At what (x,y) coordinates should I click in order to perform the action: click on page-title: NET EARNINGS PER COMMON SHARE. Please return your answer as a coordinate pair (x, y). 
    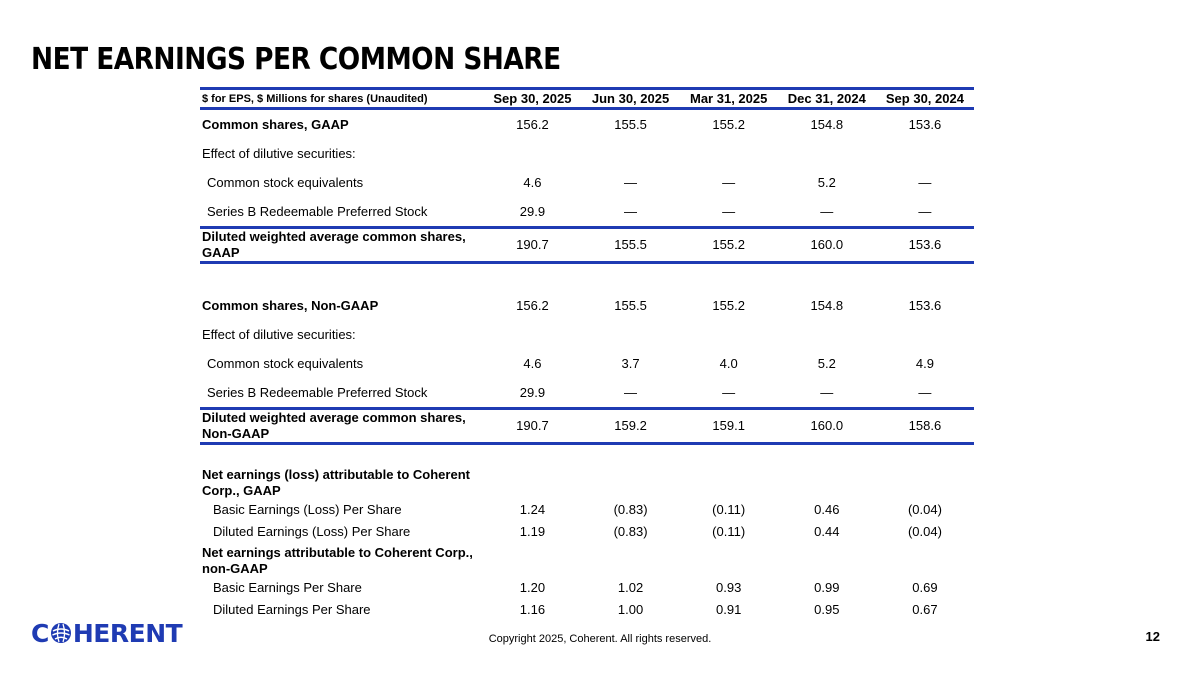
    Looking at the image, I should click on (296, 59).